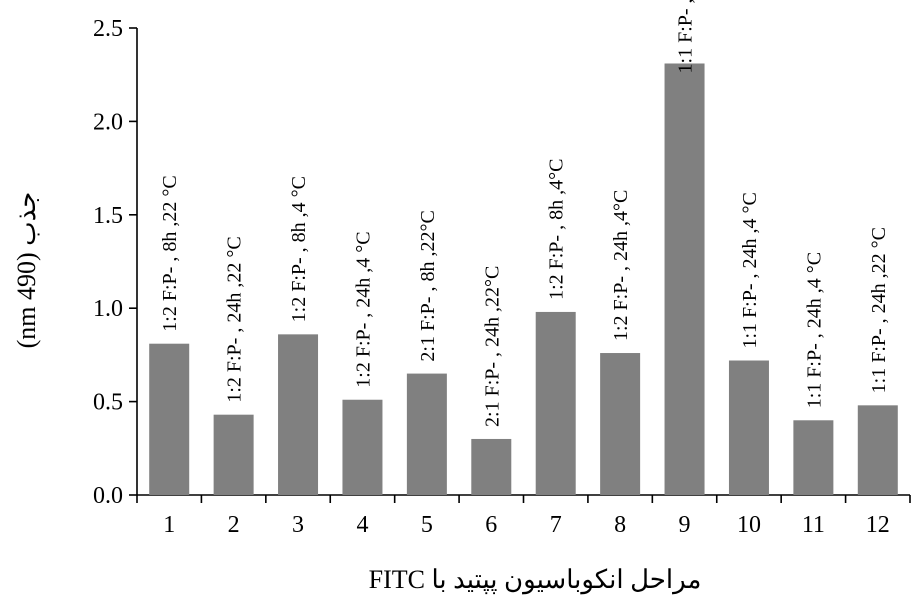  What do you see at coordinates (362, 525) in the screenshot?
I see `x-tick-label: 4` at bounding box center [362, 525].